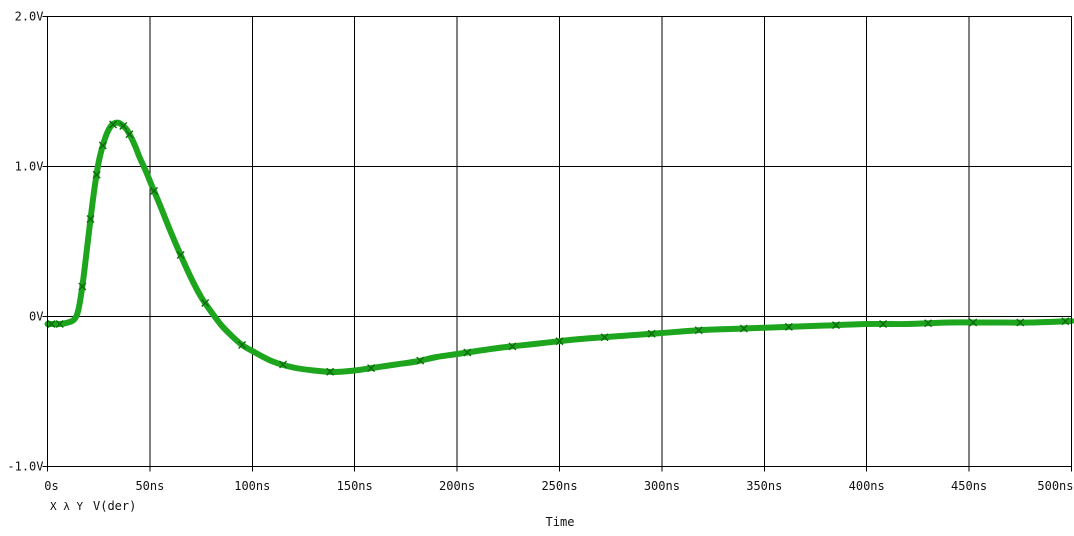 The width and height of the screenshot is (1074, 536). I want to click on x-tick-label-2: 100ns, so click(252, 486).